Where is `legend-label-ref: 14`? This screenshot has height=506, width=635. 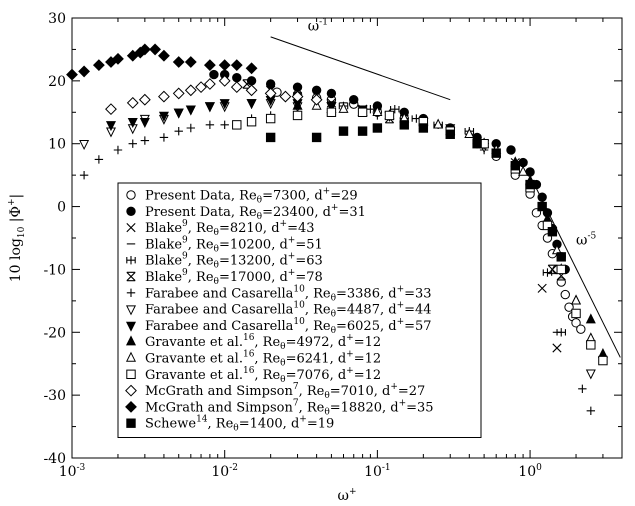
legend-label-ref: 14 is located at coordinates (202, 420).